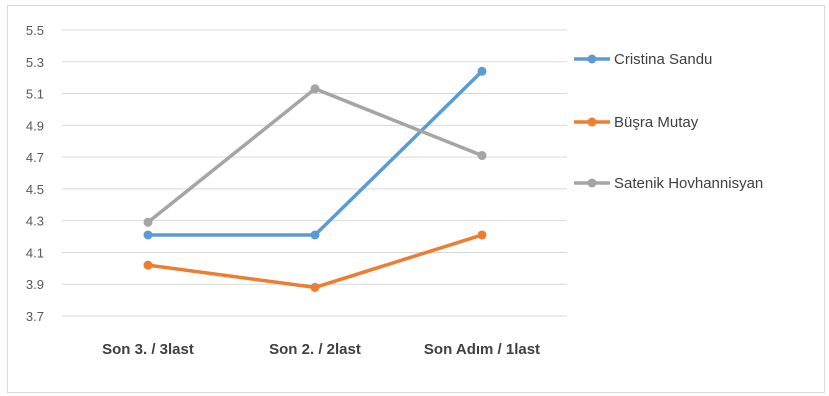 This screenshot has width=829, height=396. What do you see at coordinates (35, 94) in the screenshot?
I see `y-tick-label: 5.1` at bounding box center [35, 94].